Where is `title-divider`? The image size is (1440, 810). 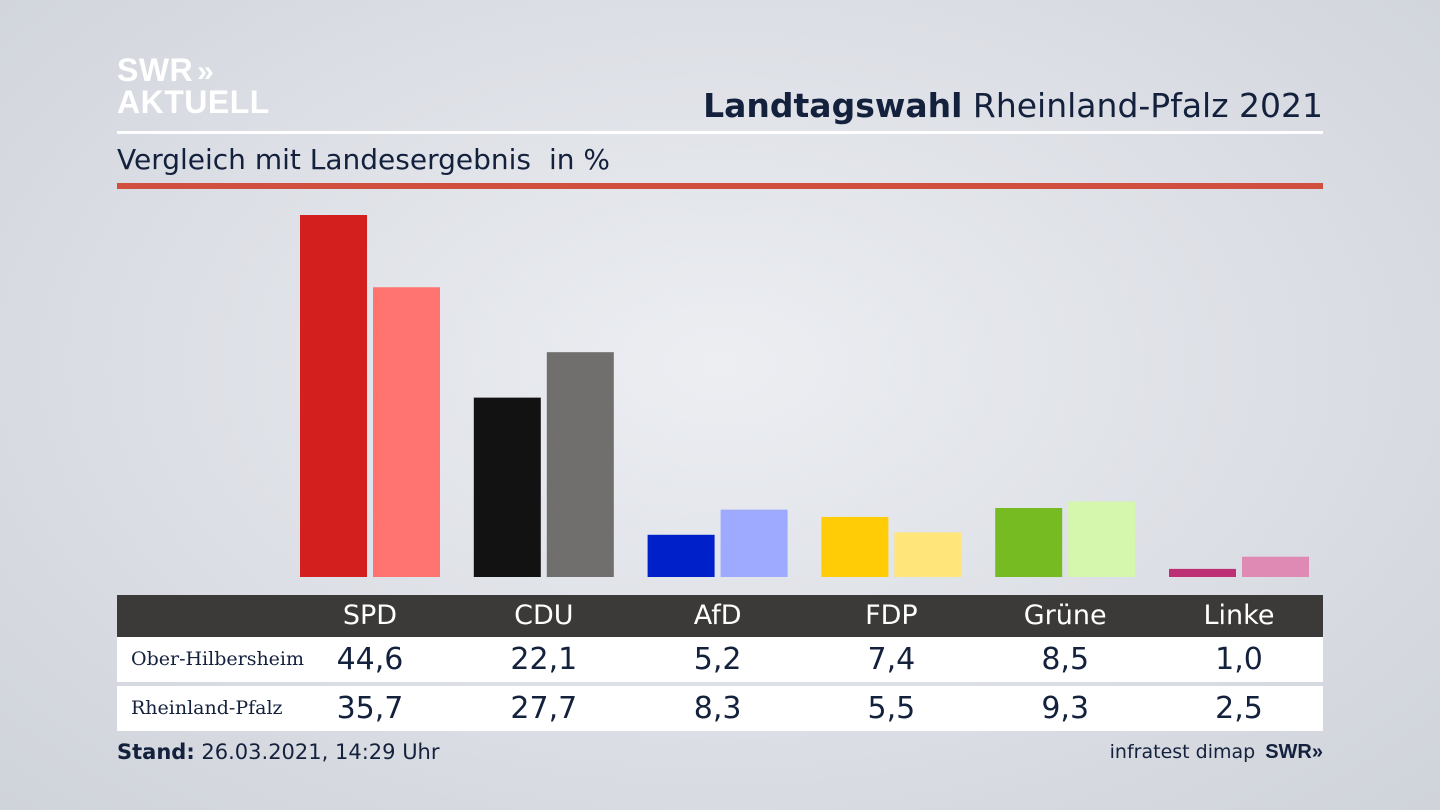
title-divider is located at coordinates (720, 132).